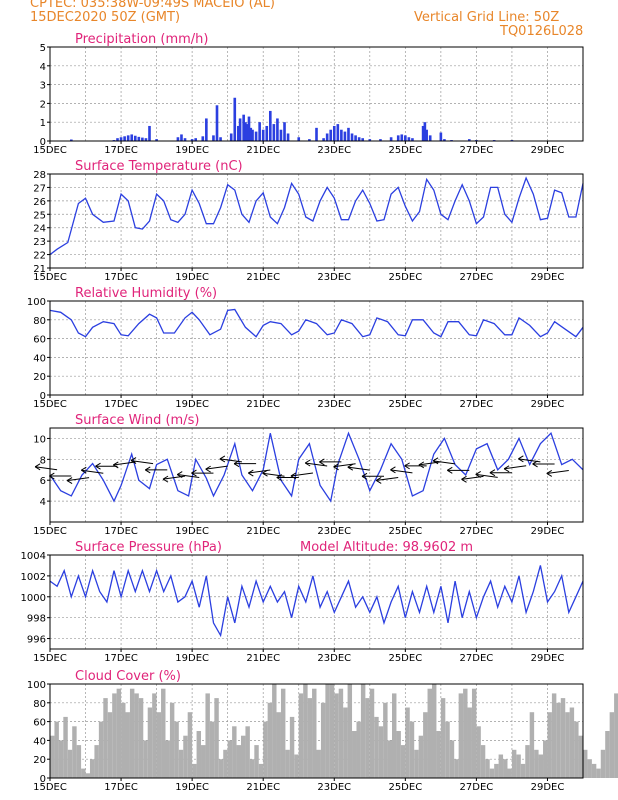  What do you see at coordinates (36, 640) in the screenshot?
I see `y-tick-label: 996` at bounding box center [36, 640].